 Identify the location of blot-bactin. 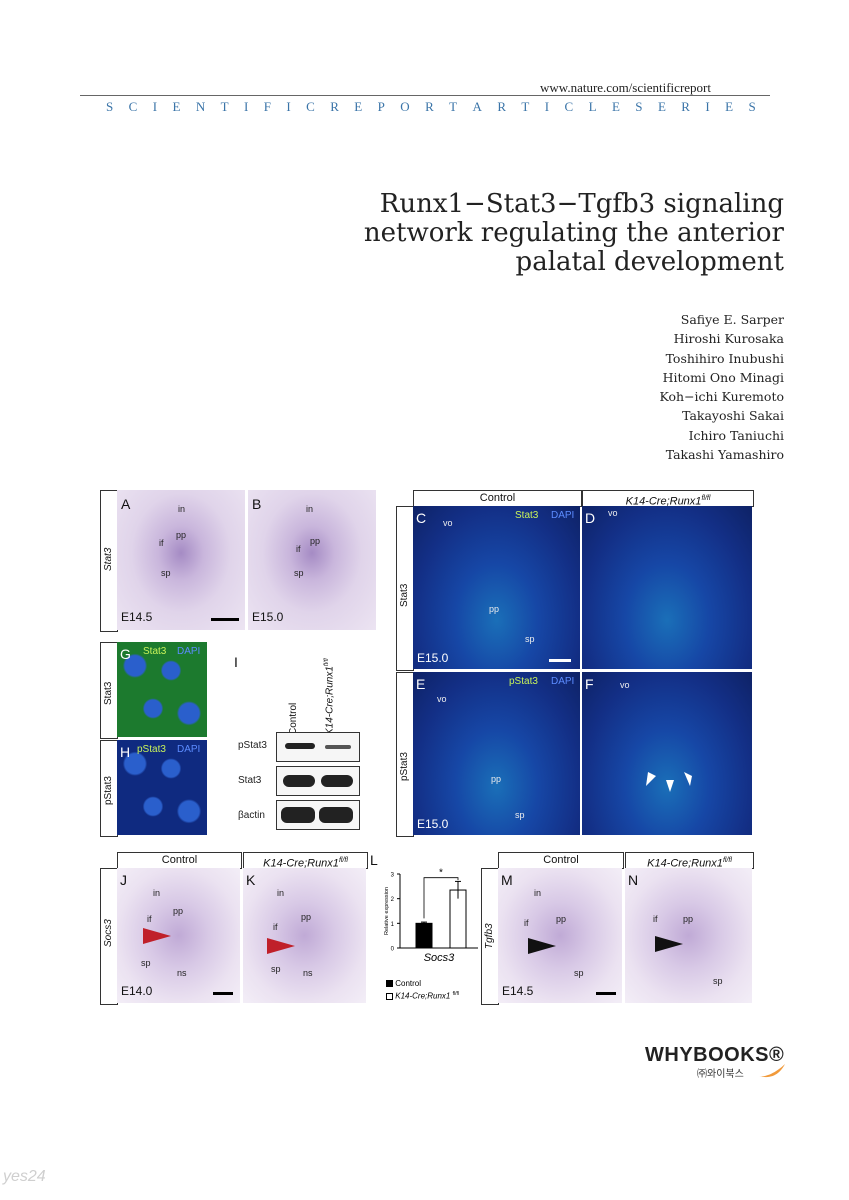
(318, 815).